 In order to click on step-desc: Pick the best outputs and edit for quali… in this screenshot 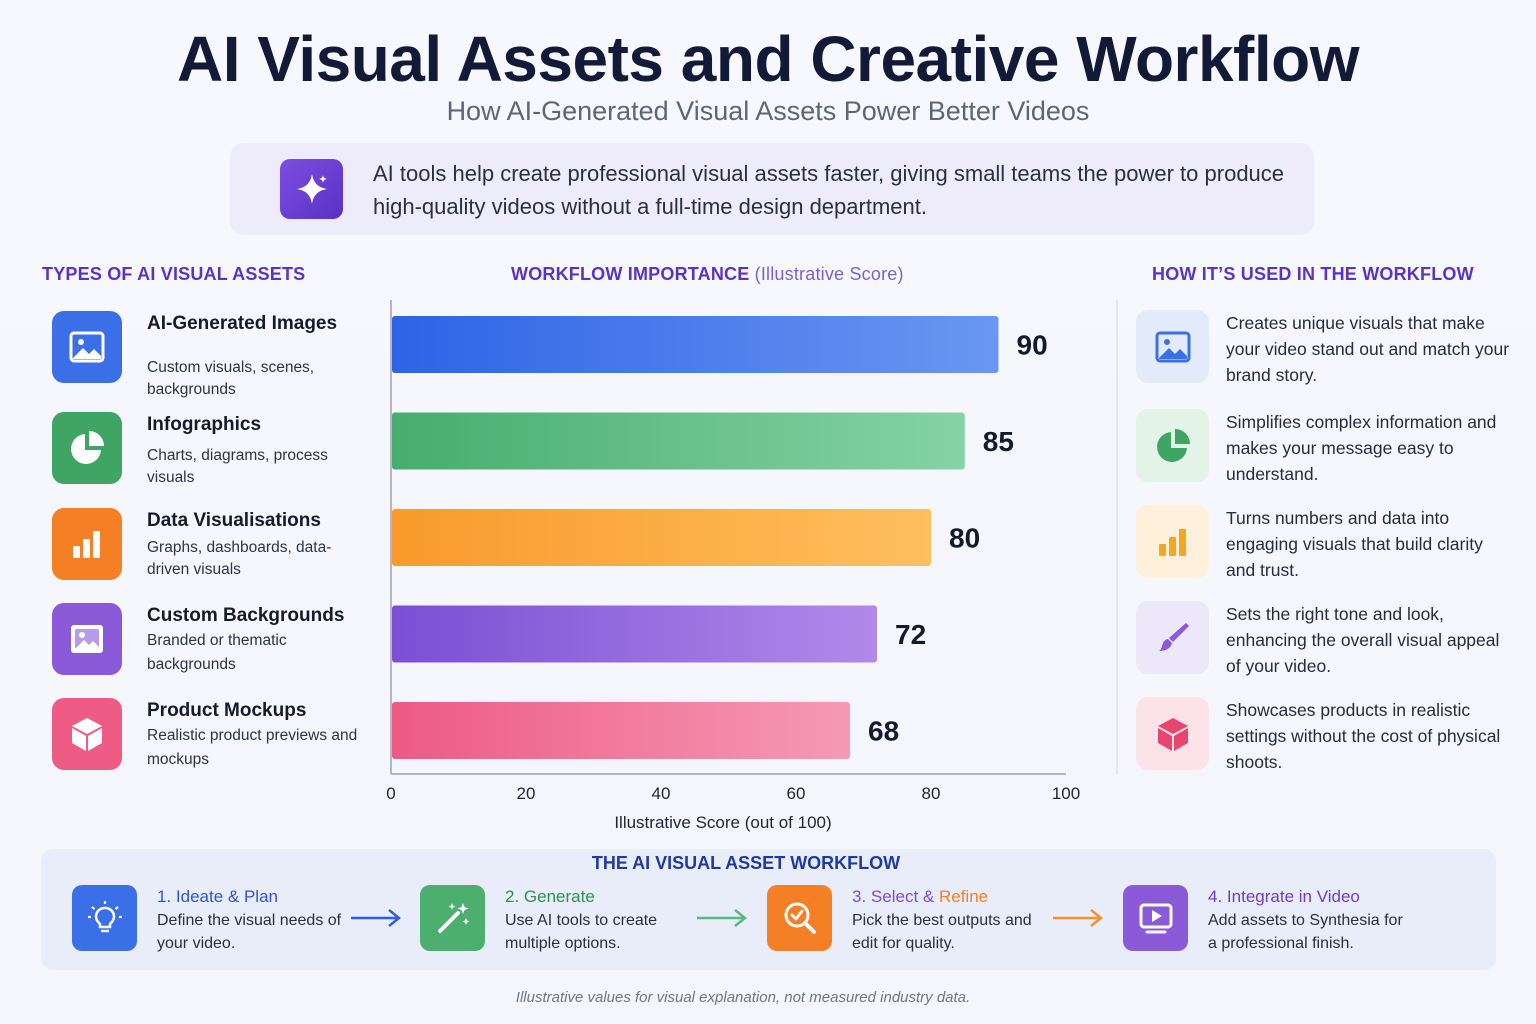, I will do `click(942, 932)`.